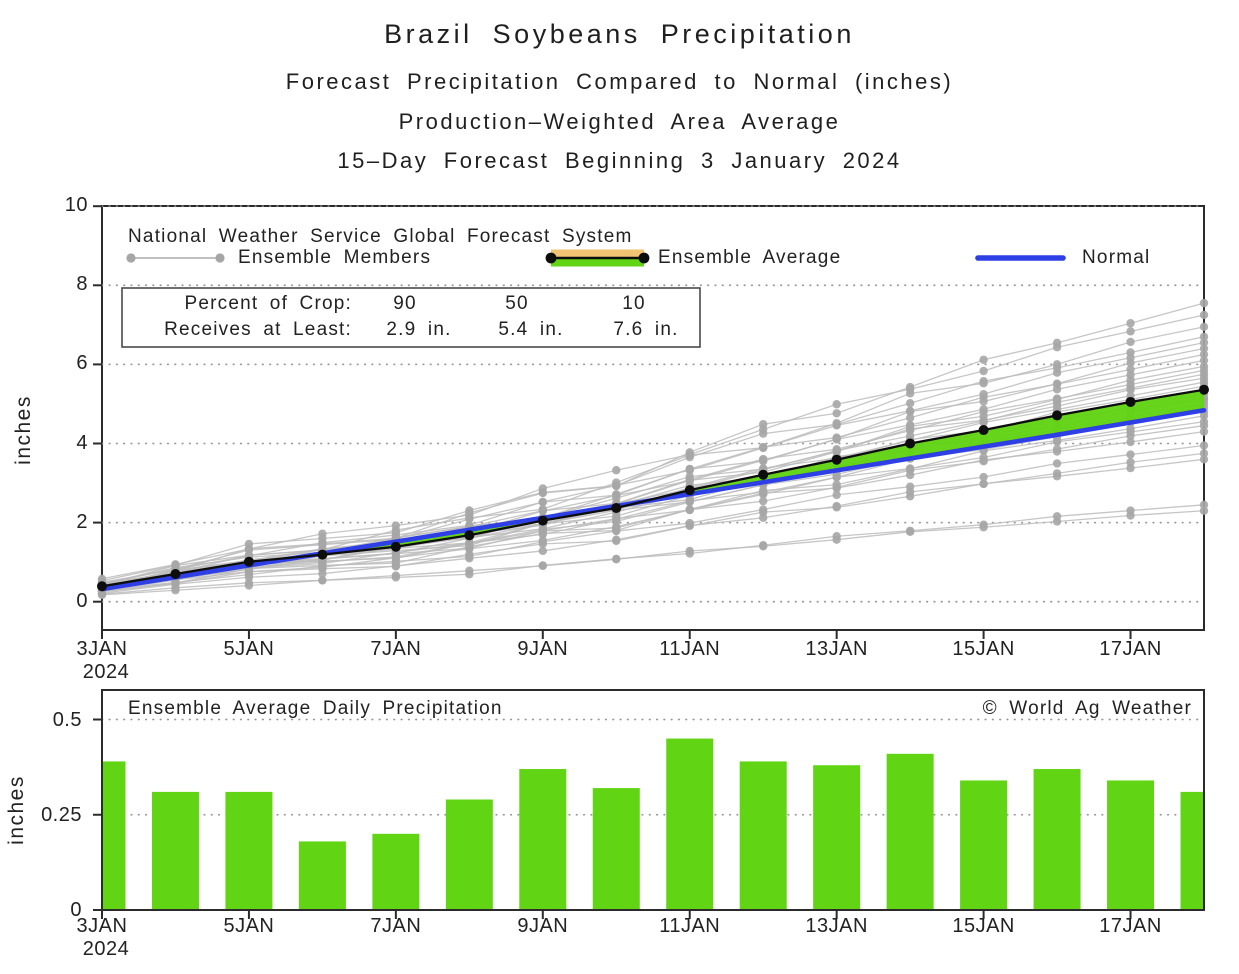  Describe the element at coordinates (61, 814) in the screenshot. I see `bottom-ytick-label: 0.25` at that location.